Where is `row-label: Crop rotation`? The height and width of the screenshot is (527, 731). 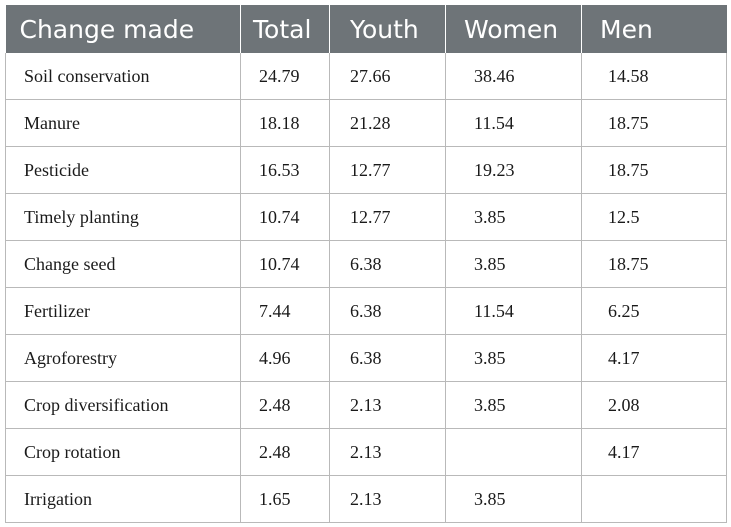 row-label: Crop rotation is located at coordinates (123, 452).